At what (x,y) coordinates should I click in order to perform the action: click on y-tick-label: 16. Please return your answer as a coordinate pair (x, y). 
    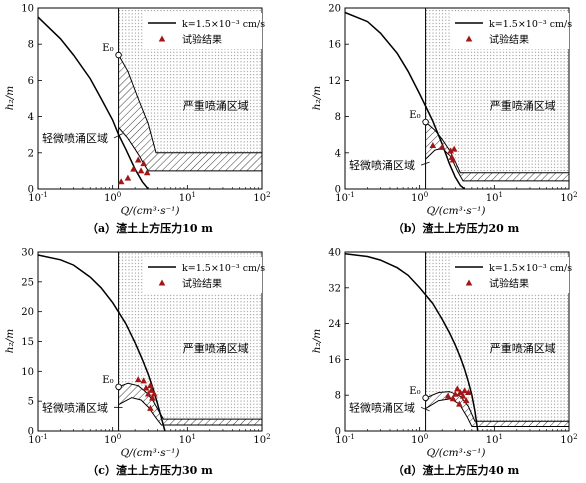
    Looking at the image, I should click on (334, 360).